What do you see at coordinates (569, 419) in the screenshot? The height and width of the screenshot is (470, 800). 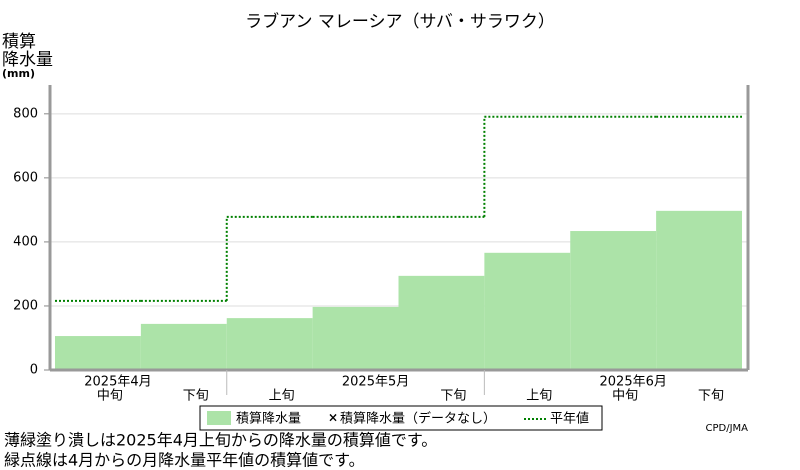 I see `legend-label: 平年値` at bounding box center [569, 419].